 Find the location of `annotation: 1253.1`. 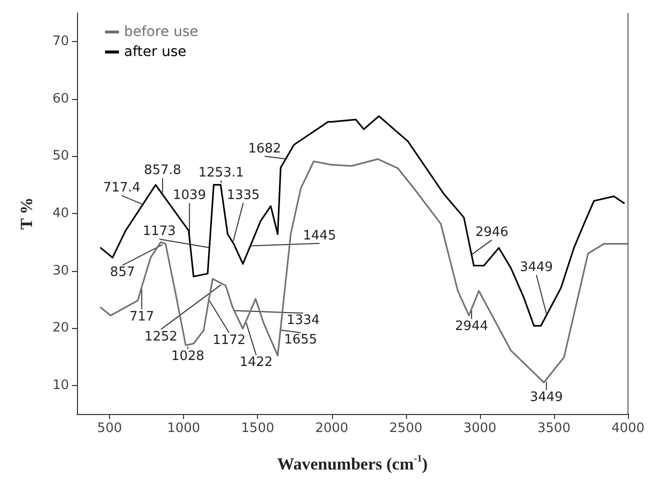

annotation: 1253.1 is located at coordinates (221, 172).